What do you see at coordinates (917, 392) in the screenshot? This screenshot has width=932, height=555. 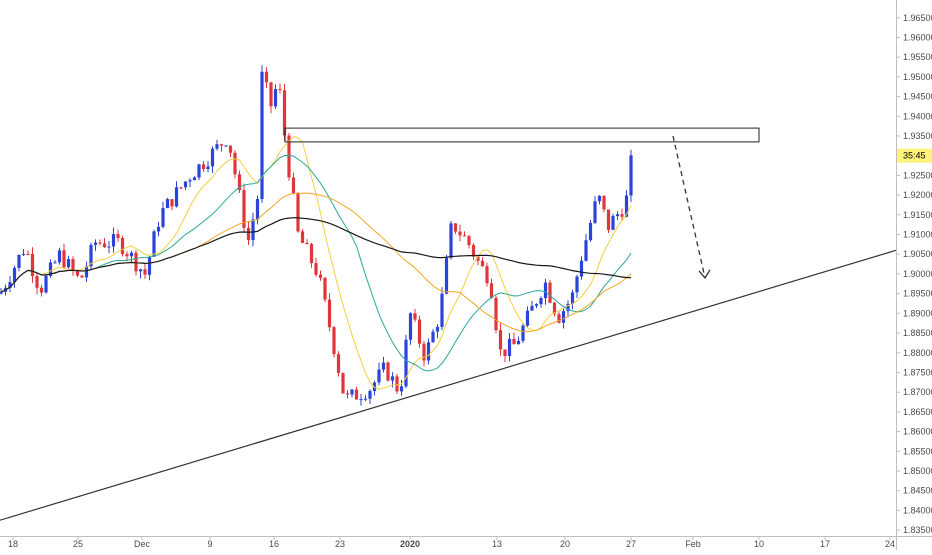 I see `price-tick-label: 1.87000` at bounding box center [917, 392].